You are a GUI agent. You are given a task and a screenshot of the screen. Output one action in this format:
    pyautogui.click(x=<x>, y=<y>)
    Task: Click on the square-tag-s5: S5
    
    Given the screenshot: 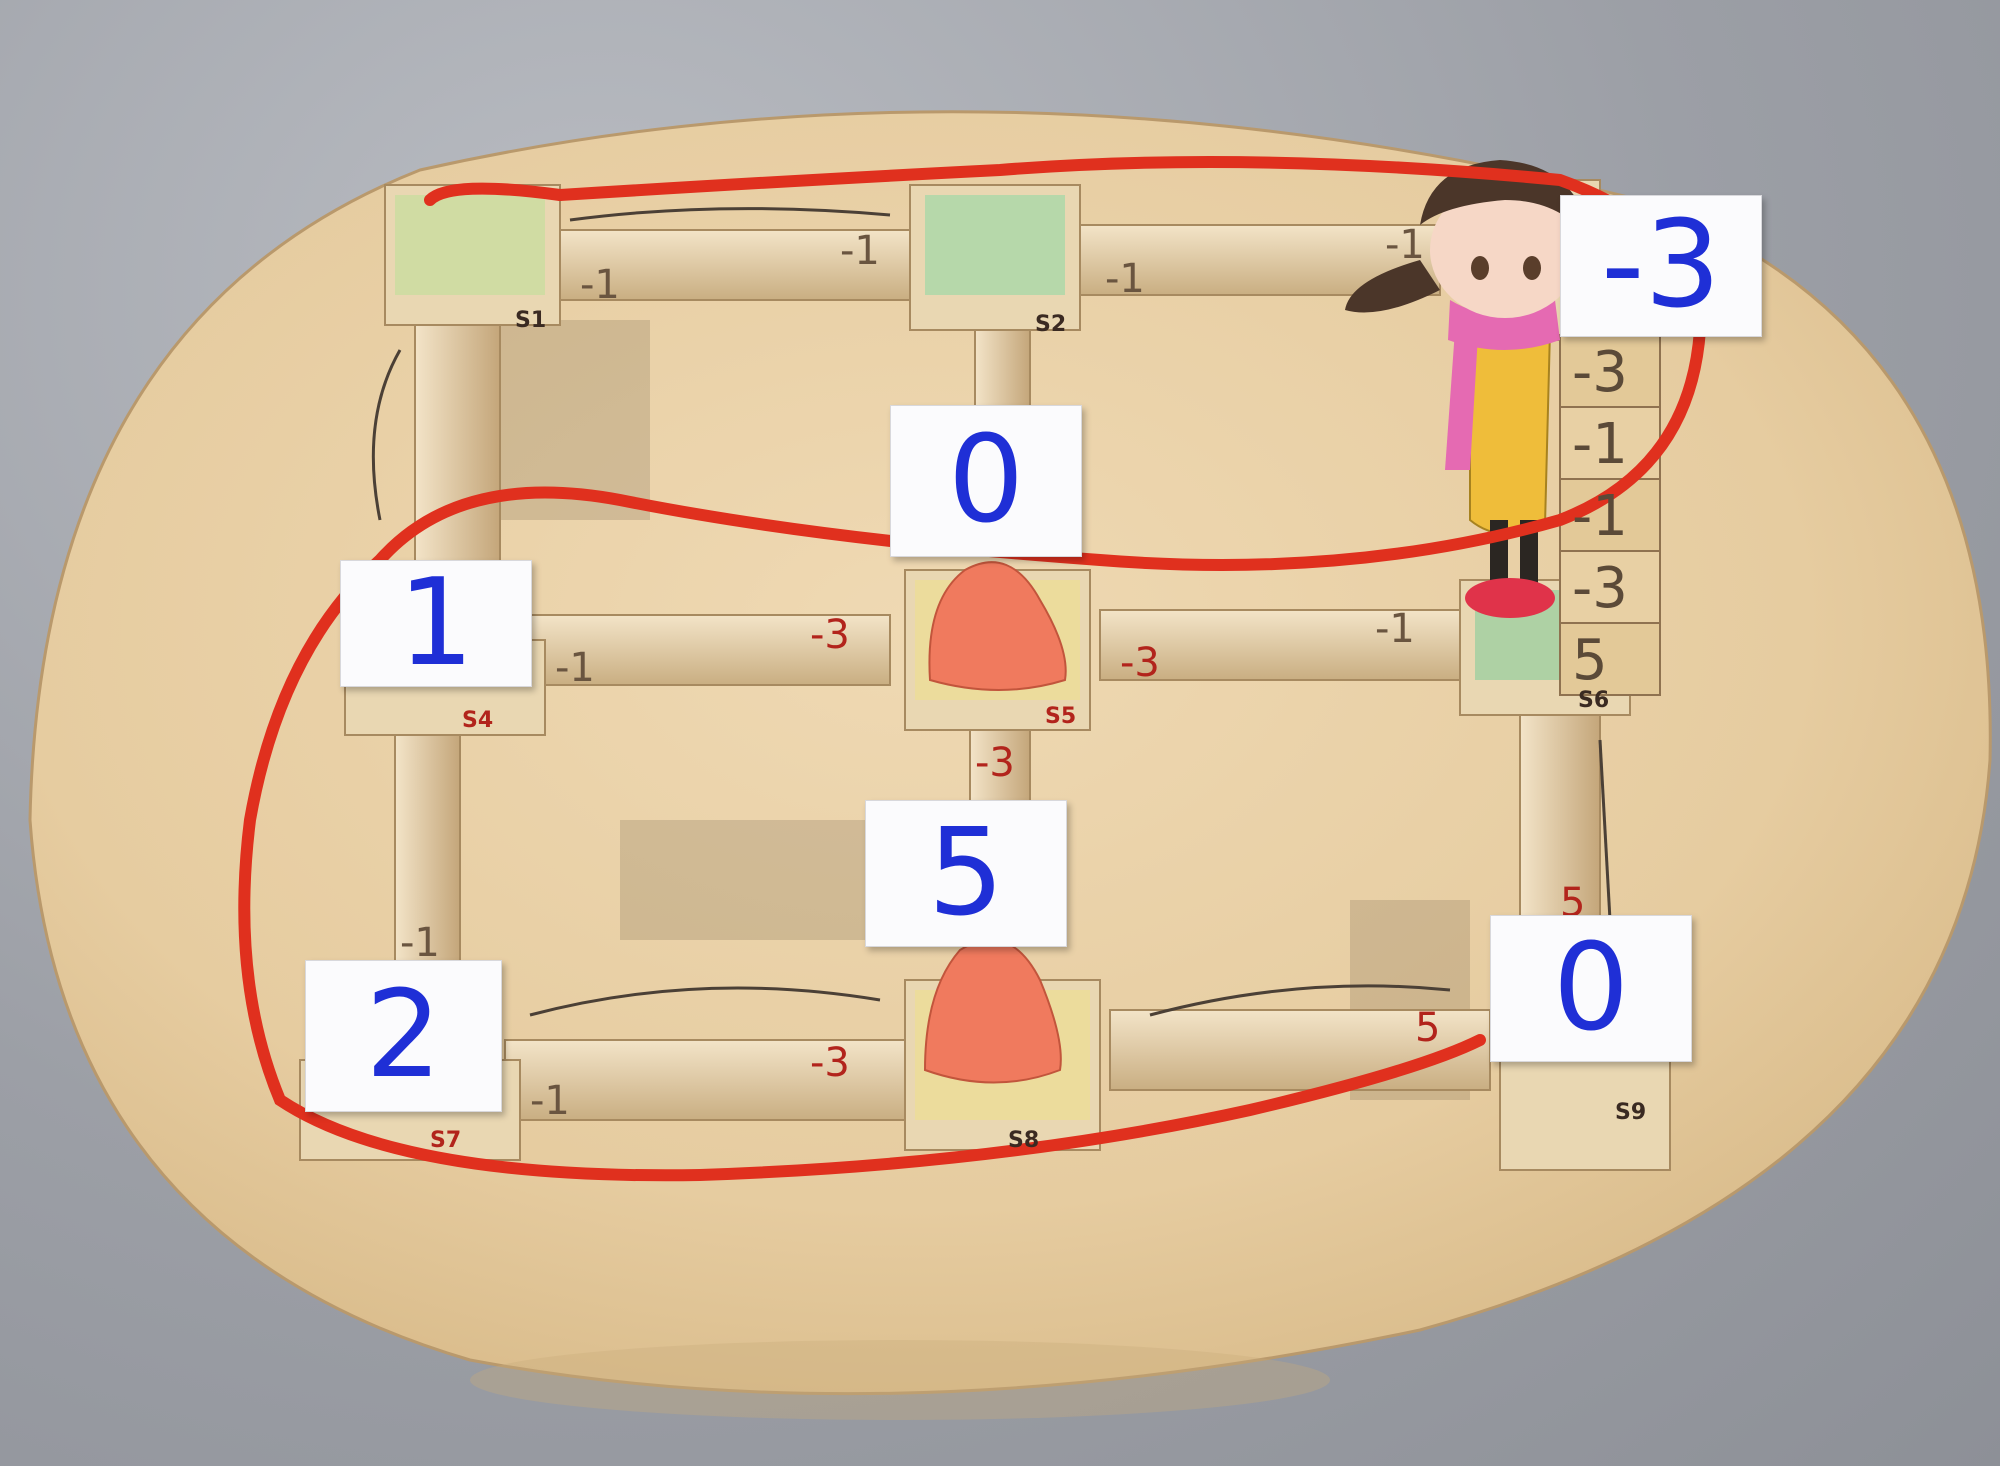 What is the action you would take?
    pyautogui.click(x=1061, y=716)
    